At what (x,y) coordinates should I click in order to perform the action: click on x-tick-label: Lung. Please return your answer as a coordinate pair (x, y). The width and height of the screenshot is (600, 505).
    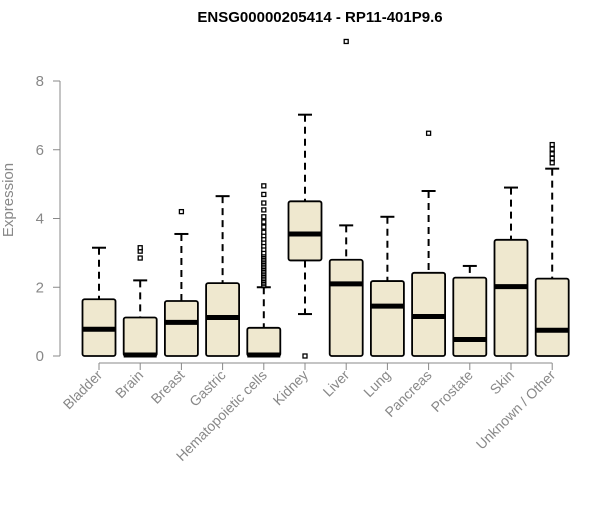
    Looking at the image, I should click on (376, 383).